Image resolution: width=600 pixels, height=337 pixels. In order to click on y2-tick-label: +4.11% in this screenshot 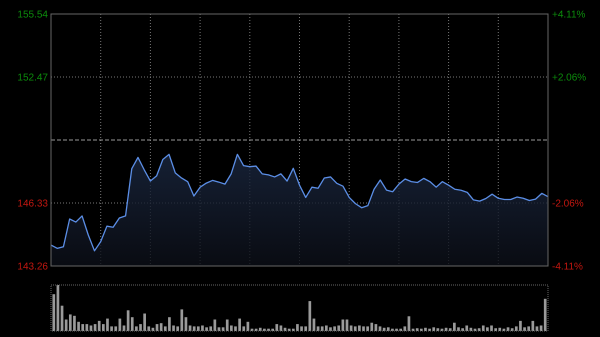, I will do `click(569, 15)`.